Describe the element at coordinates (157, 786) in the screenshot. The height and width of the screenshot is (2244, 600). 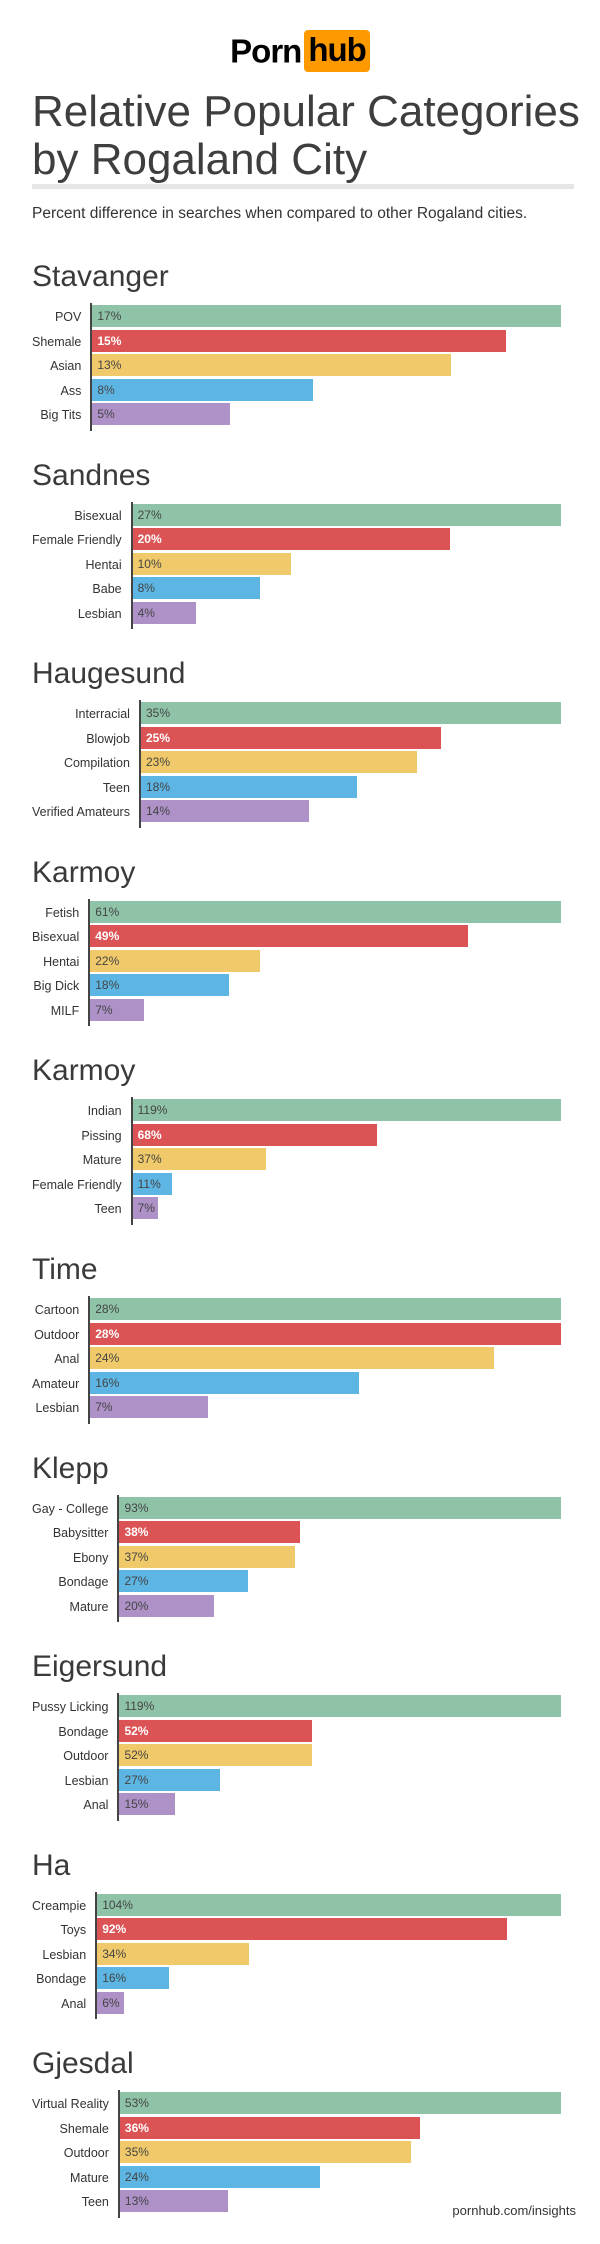
I see `data-label: 18%` at that location.